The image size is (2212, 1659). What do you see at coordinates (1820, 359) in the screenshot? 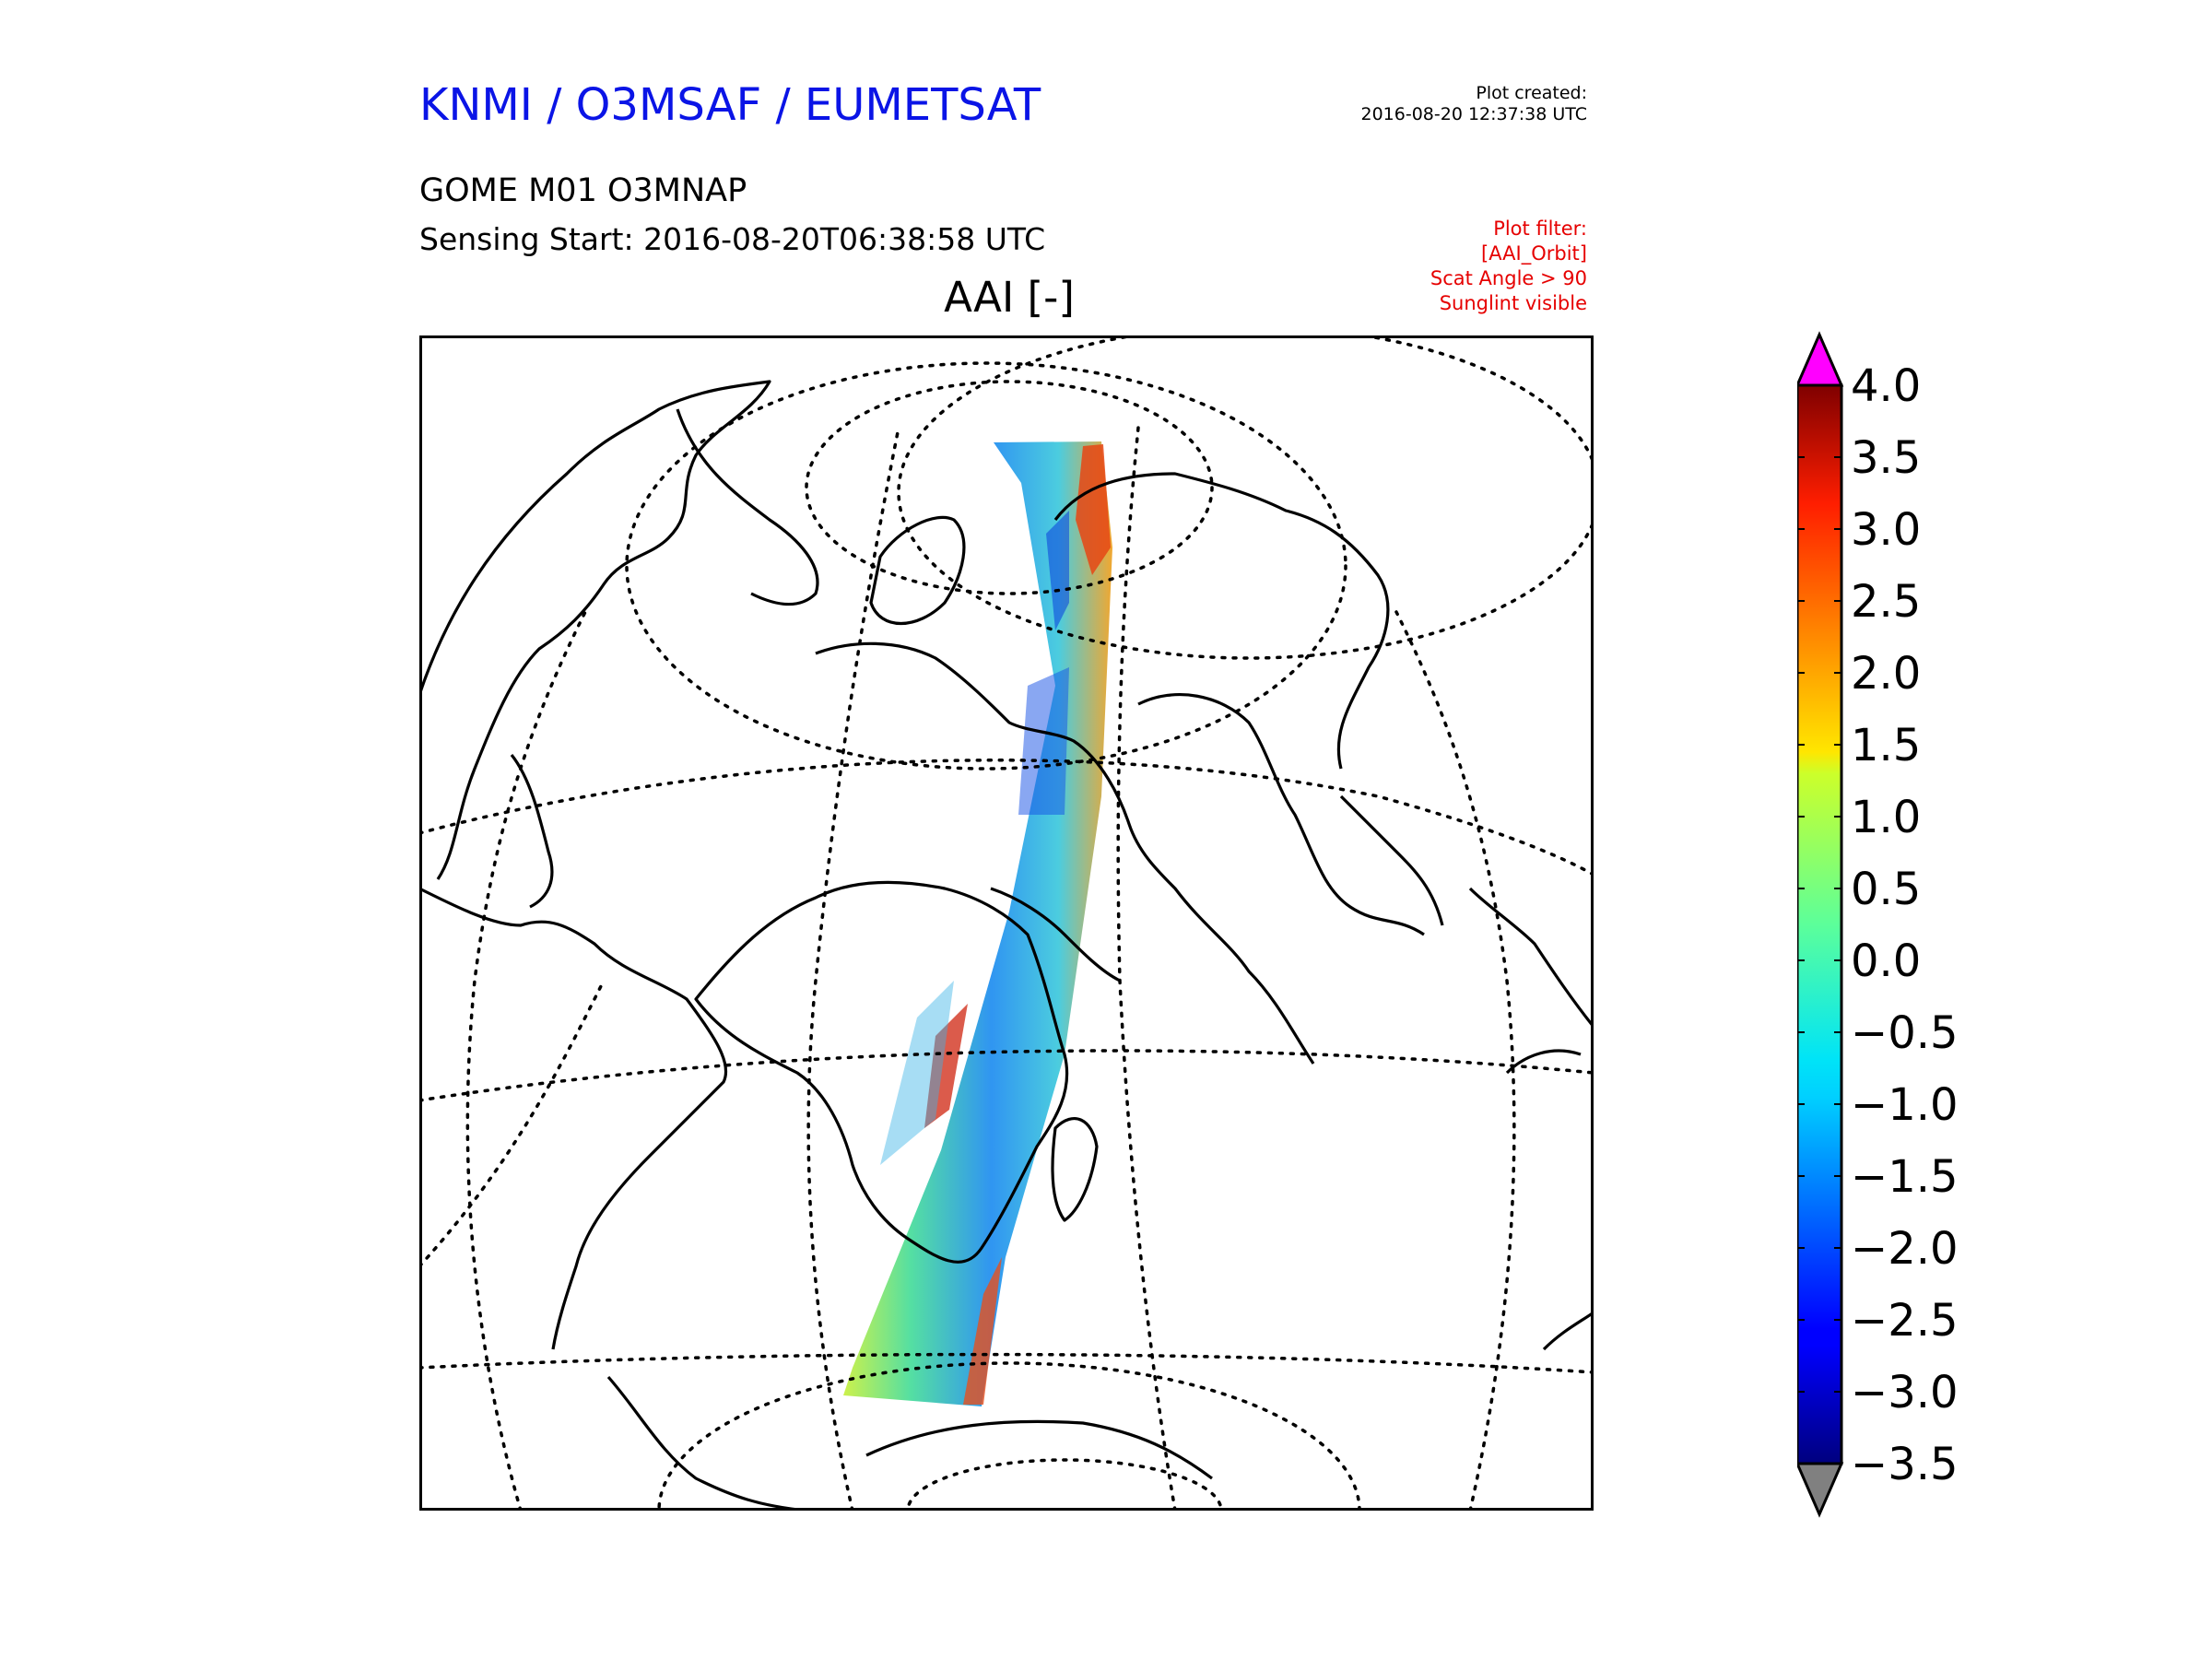
I see `colorbar-max-extension` at bounding box center [1820, 359].